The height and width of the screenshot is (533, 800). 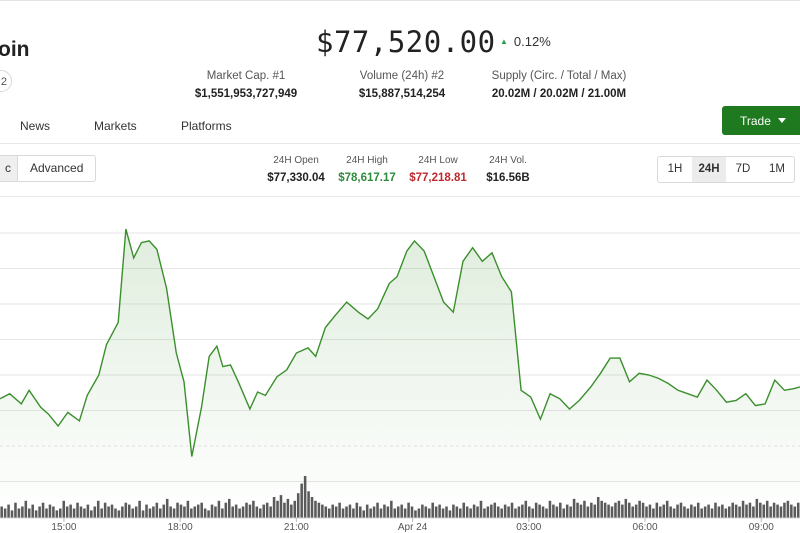 I want to click on x-tick-label: 09:00, so click(x=761, y=527).